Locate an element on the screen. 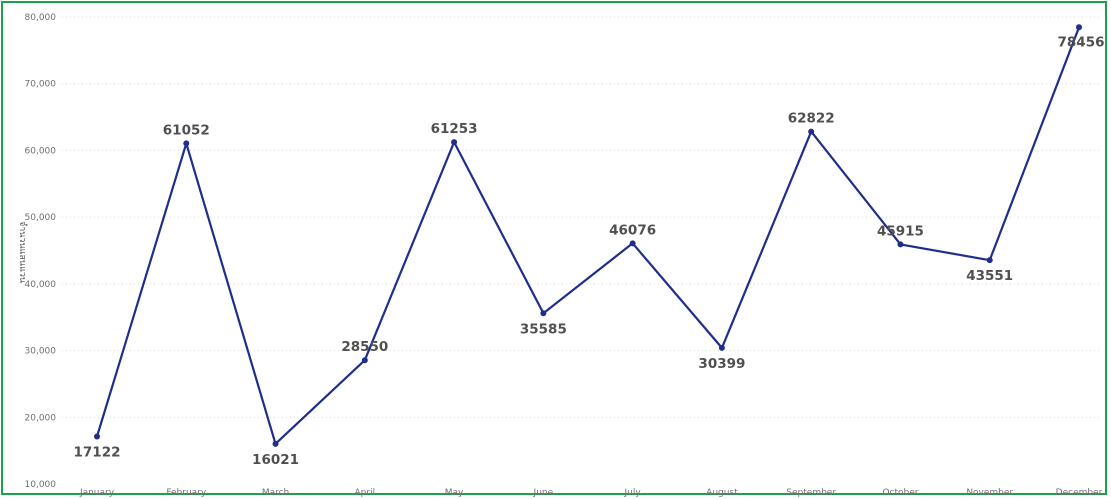  x-tick-label: August is located at coordinates (722, 493).